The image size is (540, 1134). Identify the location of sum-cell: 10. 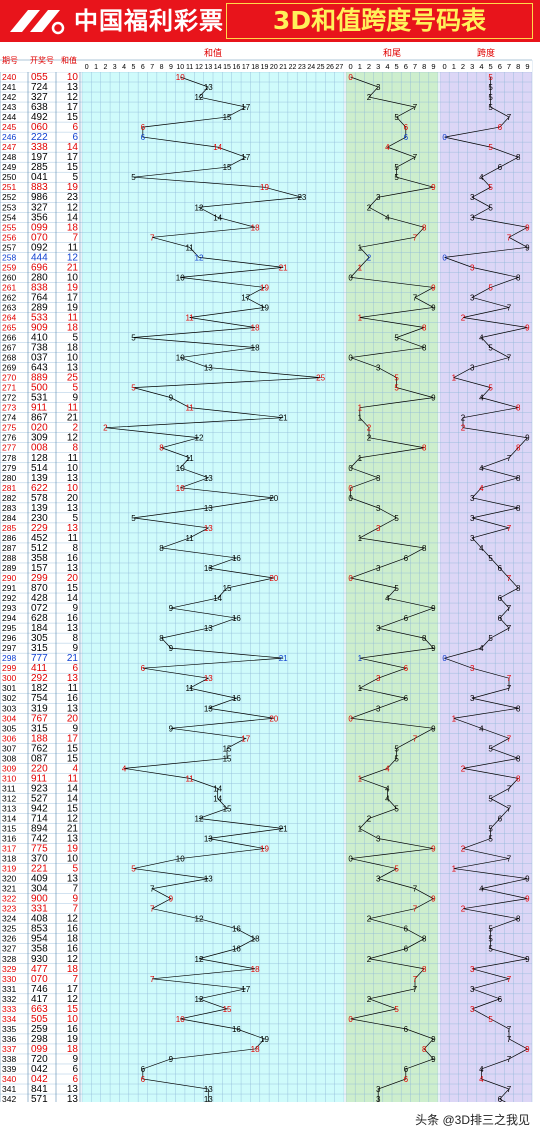
(73, 277).